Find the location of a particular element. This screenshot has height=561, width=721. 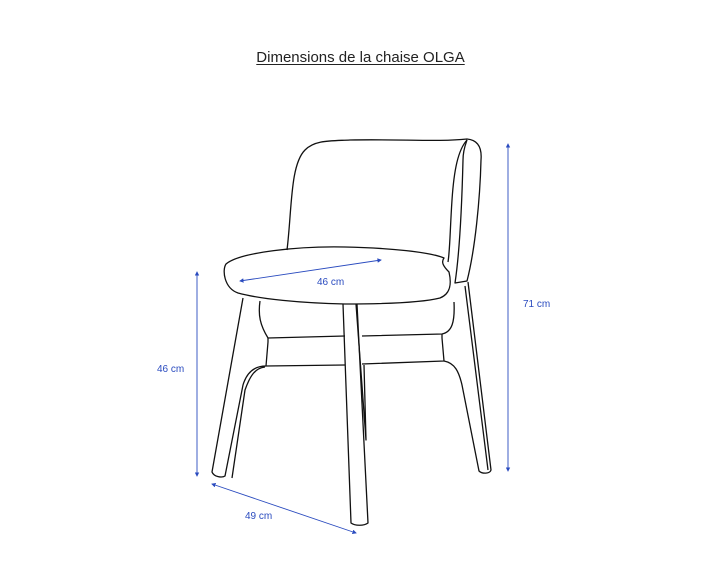

right-leg is located at coordinates (467, 377).